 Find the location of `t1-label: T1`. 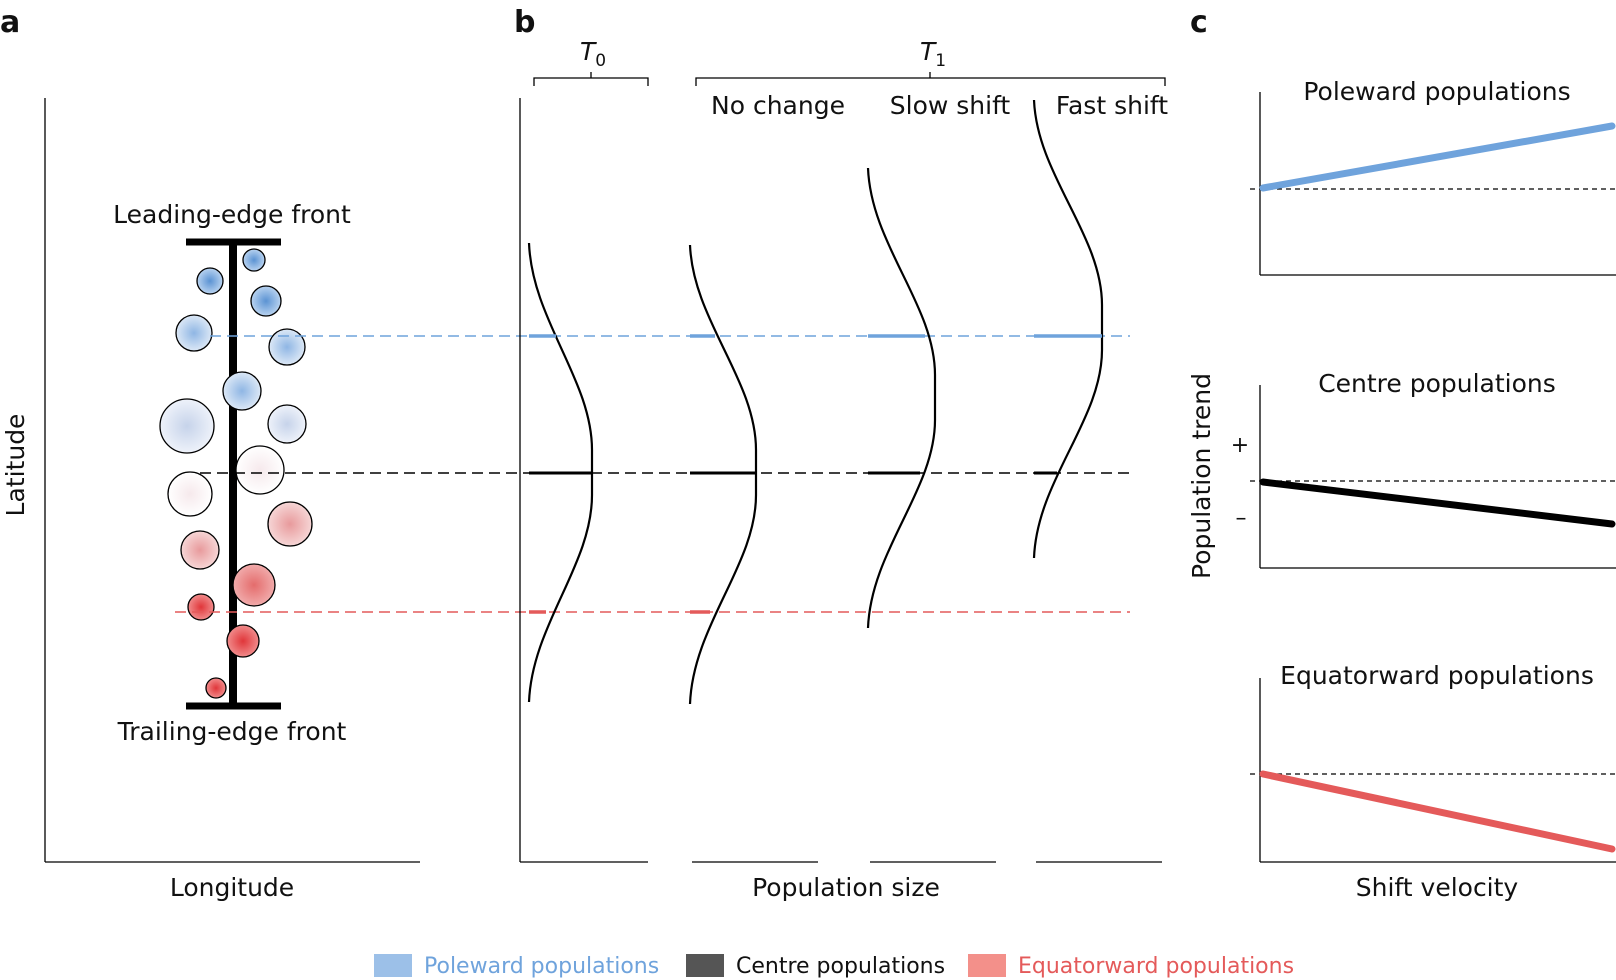

t1-label: T1 is located at coordinates (933, 54).